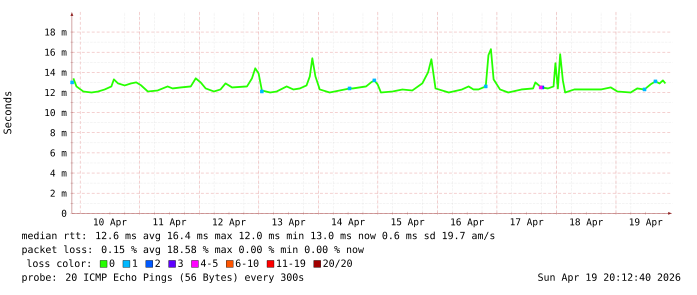 The width and height of the screenshot is (697, 295). What do you see at coordinates (157, 264) in the screenshot?
I see `legend-label: 2` at bounding box center [157, 264].